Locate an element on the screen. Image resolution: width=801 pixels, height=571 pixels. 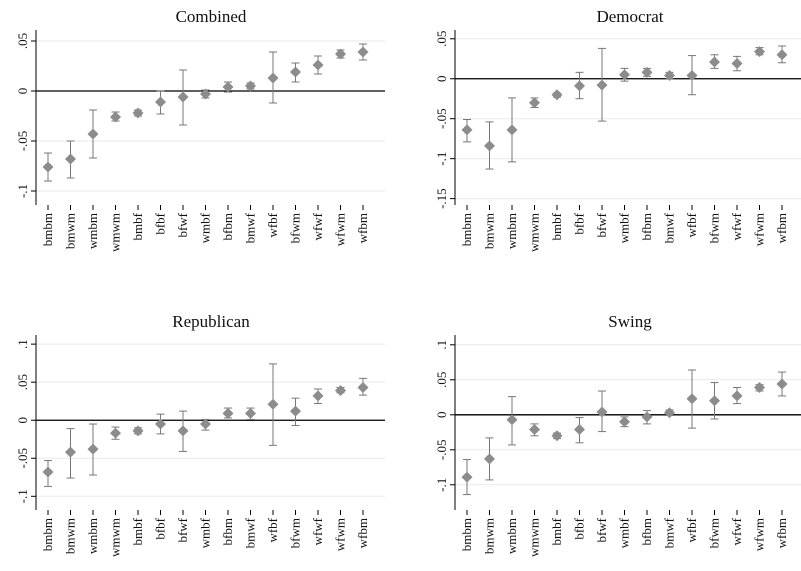
y-tick-label: -.05 is located at coordinates (22, 141).